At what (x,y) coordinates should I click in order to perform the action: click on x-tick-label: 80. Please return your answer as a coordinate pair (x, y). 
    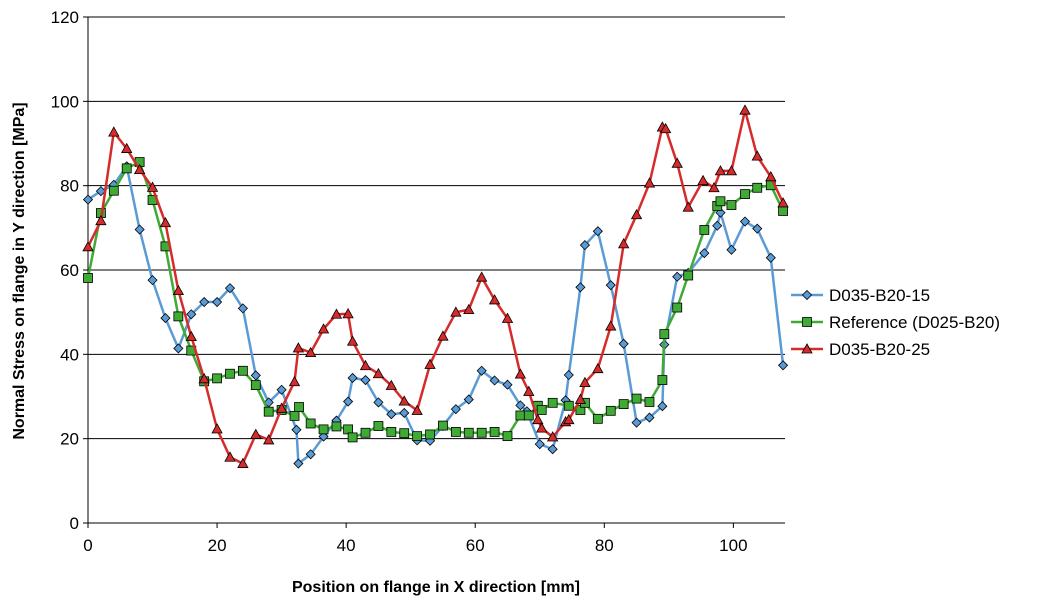
    Looking at the image, I should click on (604, 545).